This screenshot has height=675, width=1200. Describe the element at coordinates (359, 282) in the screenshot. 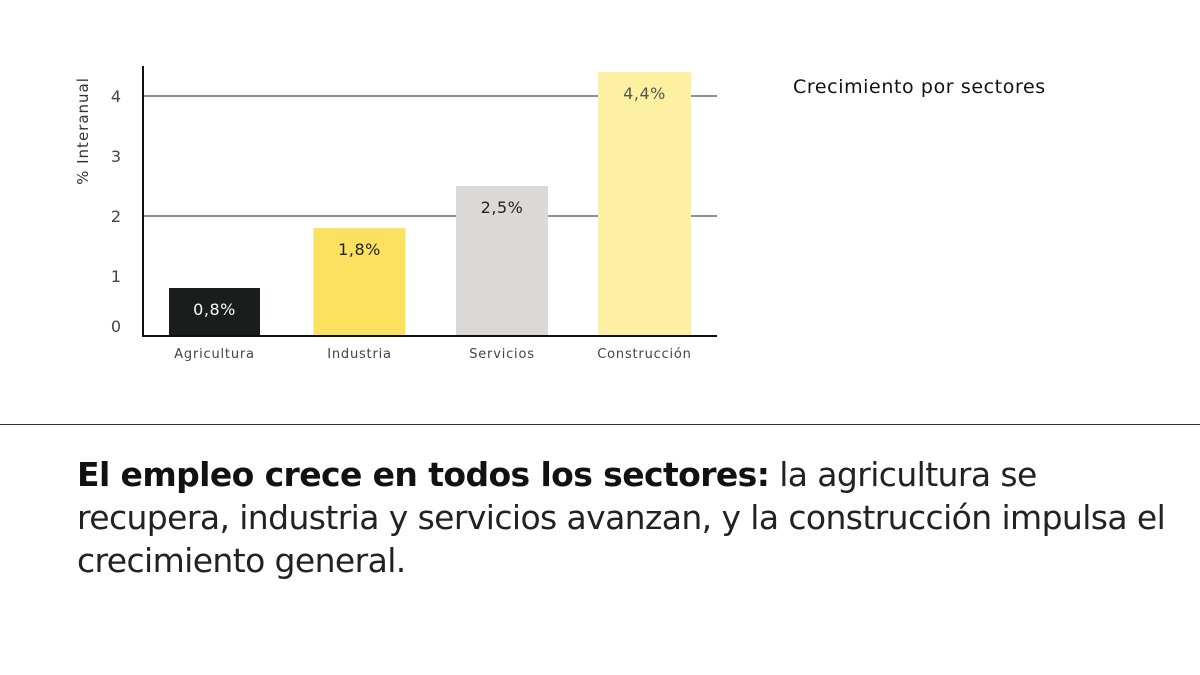

I see `bar-industria` at that location.